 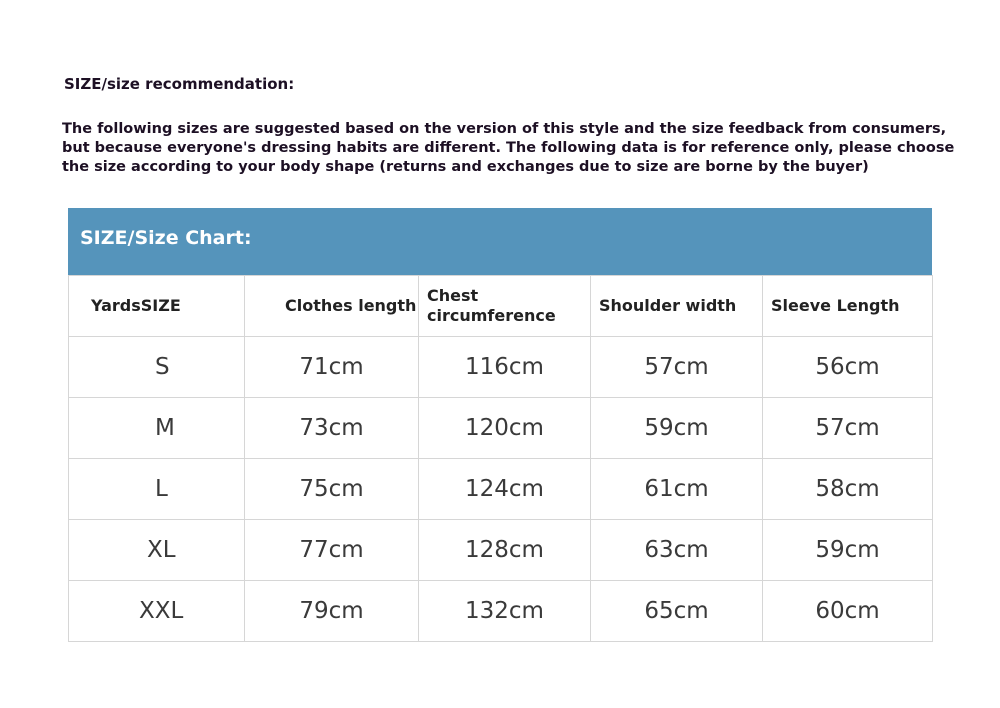 I want to click on table-row: XL 77cm 128cm 63cm 59cm, so click(x=500, y=550).